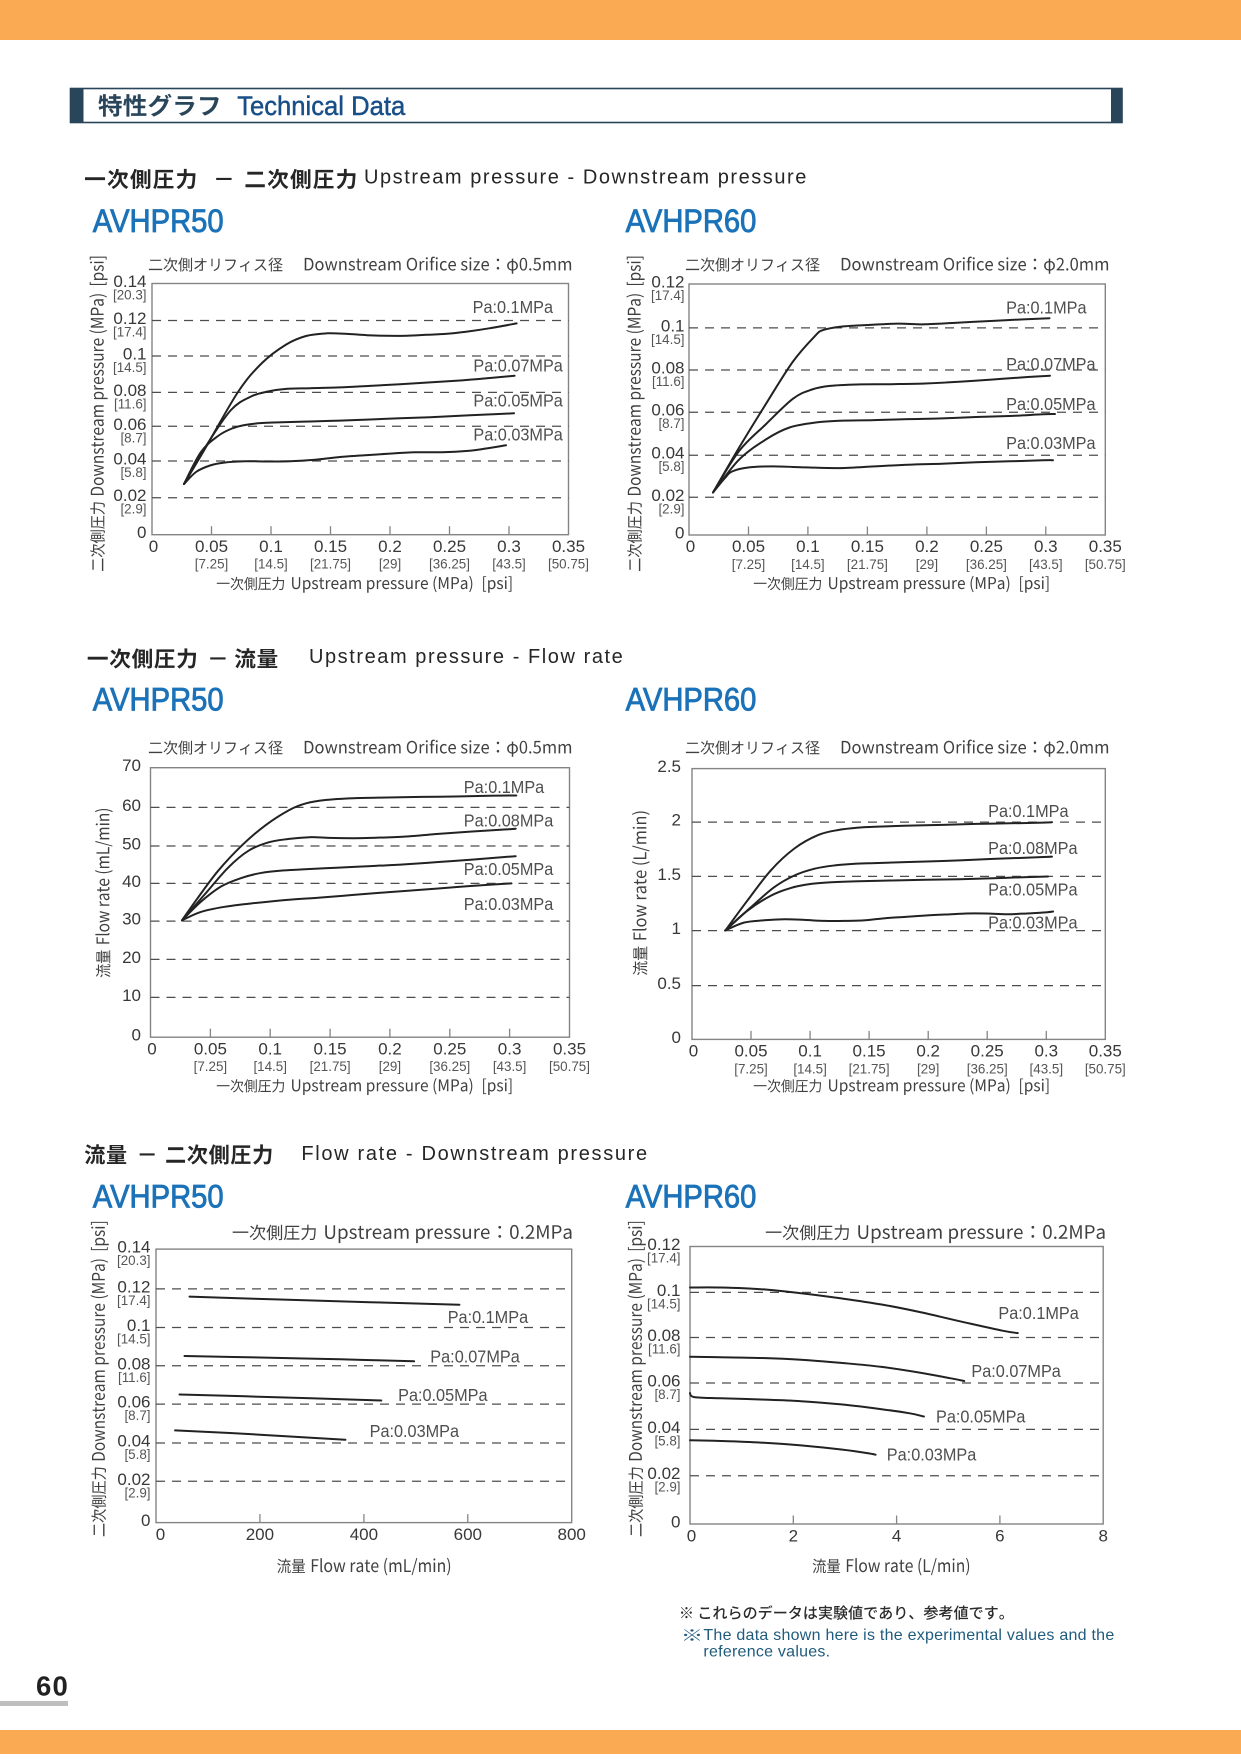 The image size is (1241, 1759). I want to click on svg-text: 70, so click(131, 765).